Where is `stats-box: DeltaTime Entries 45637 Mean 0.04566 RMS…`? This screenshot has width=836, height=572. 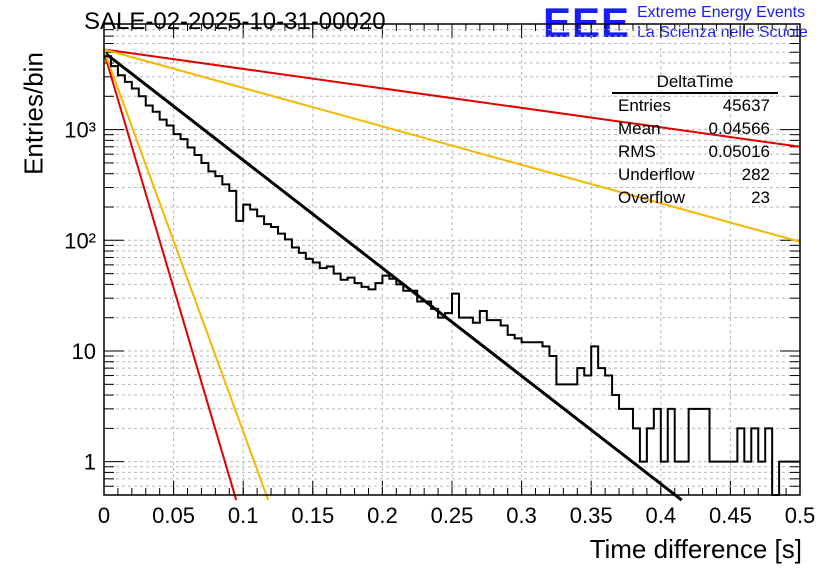 stats-box: DeltaTime Entries 45637 Mean 0.04566 RMS… is located at coordinates (695, 140).